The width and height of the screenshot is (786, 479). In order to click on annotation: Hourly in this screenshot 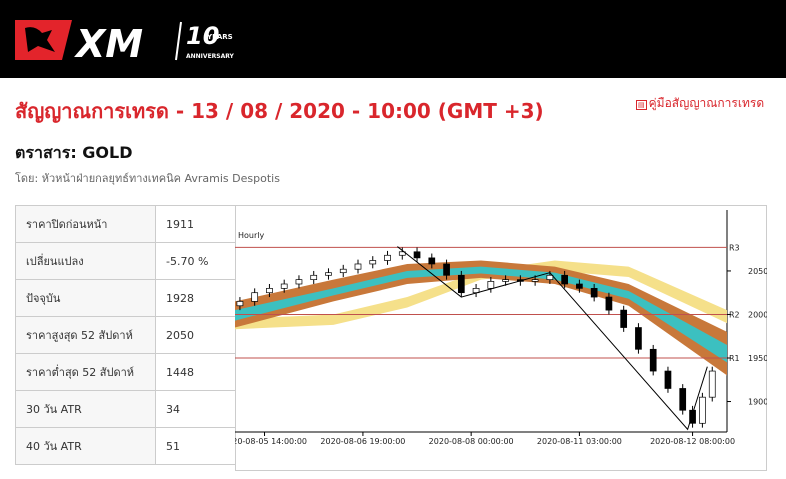, I will do `click(251, 235)`.